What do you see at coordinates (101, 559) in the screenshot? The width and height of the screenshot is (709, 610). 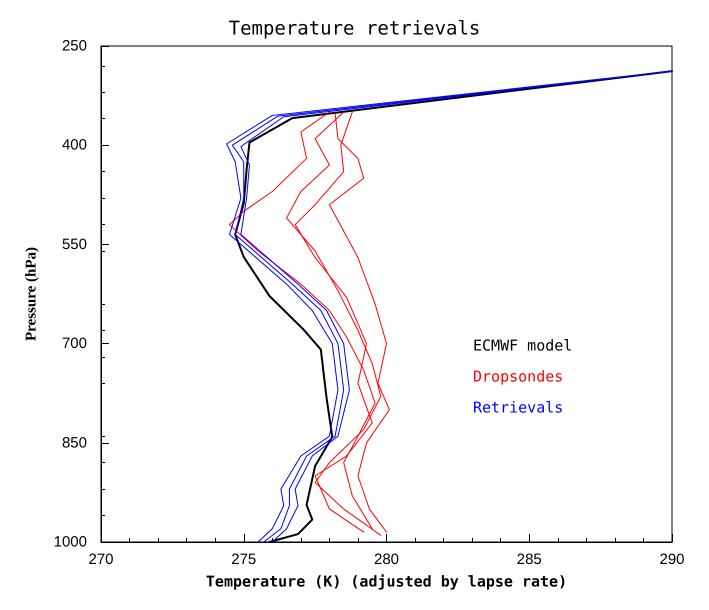 I see `x-tick-label: 270` at bounding box center [101, 559].